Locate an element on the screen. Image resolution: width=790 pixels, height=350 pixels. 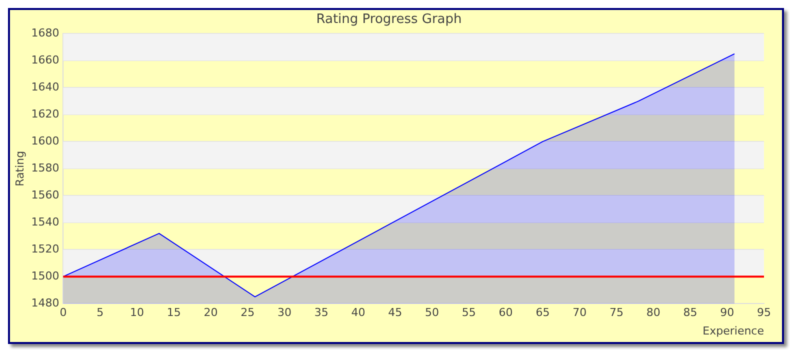
y-tick-label: 1520 is located at coordinates (45, 249).